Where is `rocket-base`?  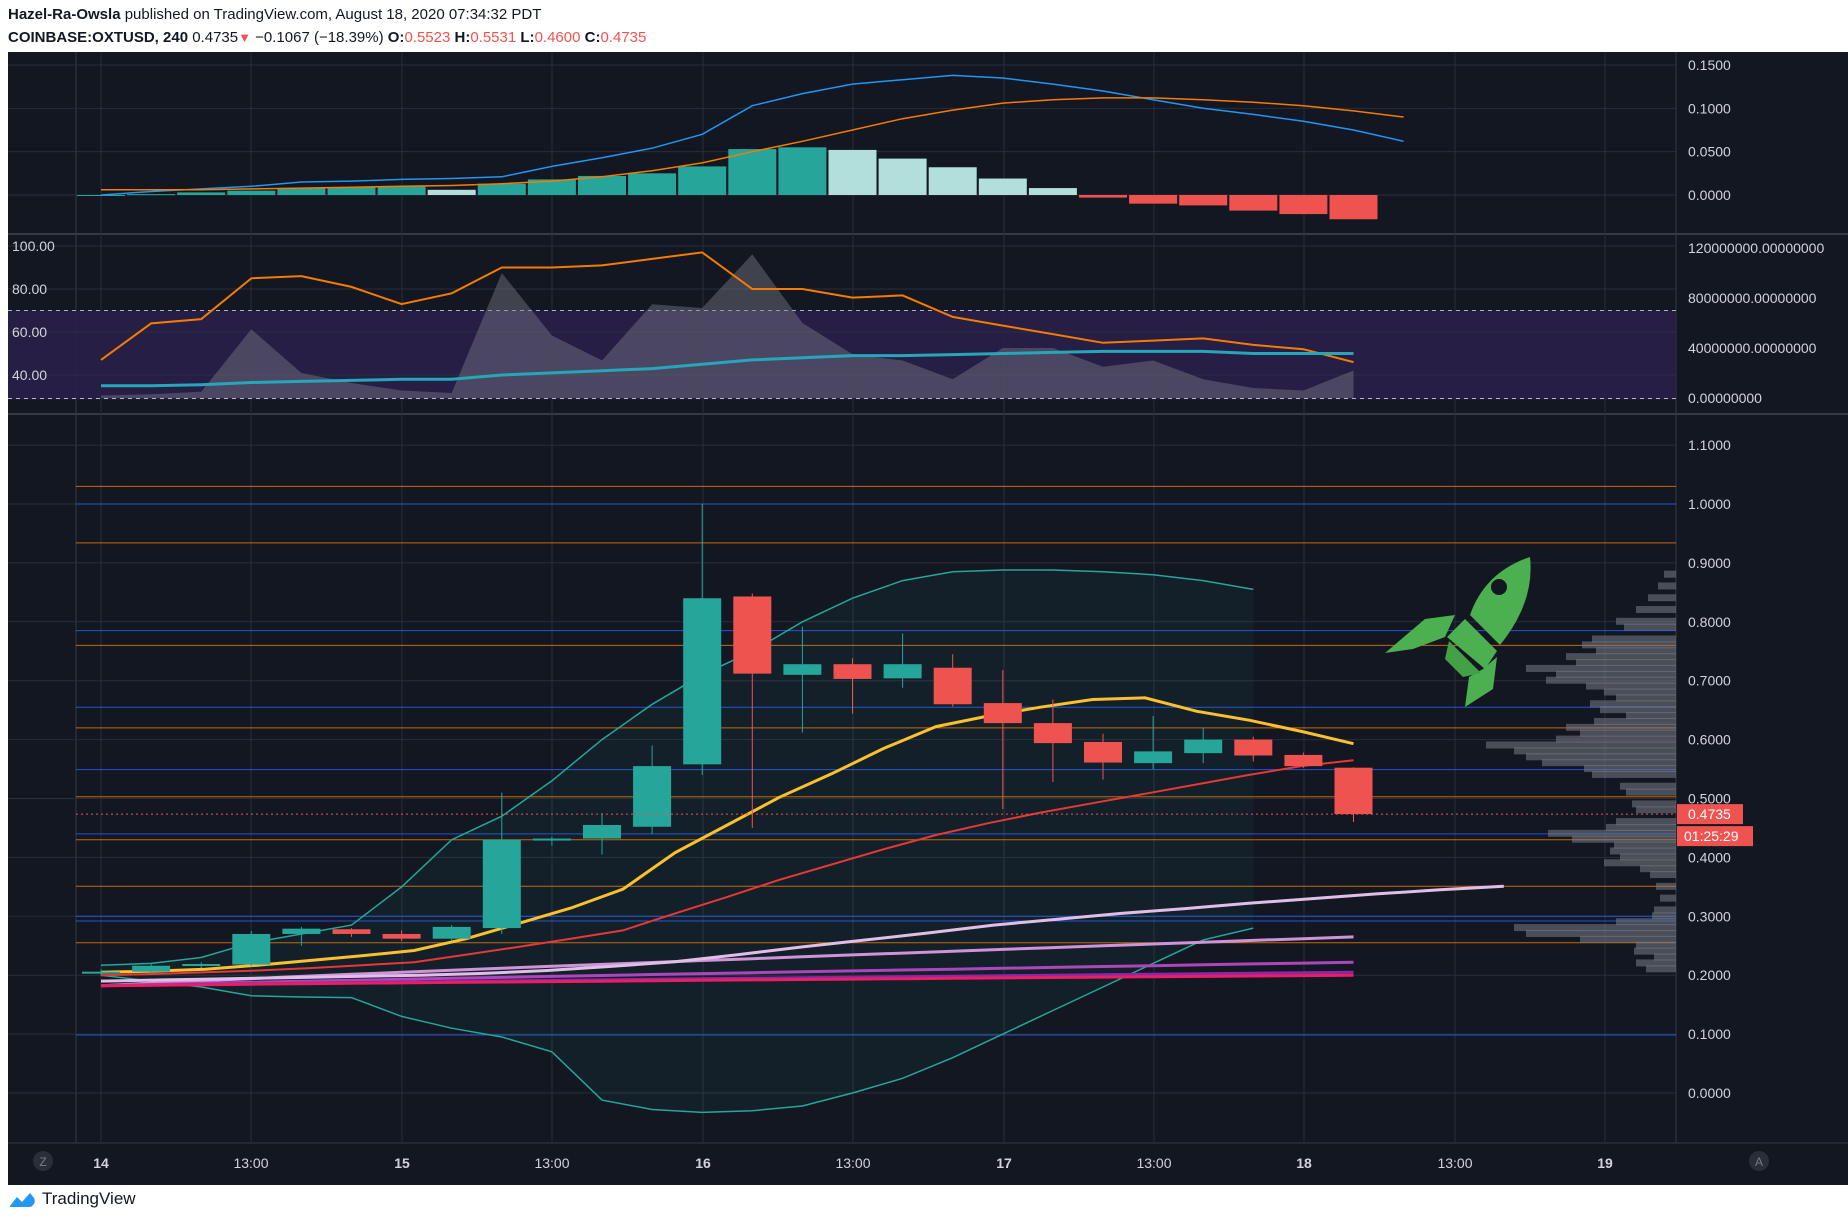
rocket-base is located at coordinates (1463, 659).